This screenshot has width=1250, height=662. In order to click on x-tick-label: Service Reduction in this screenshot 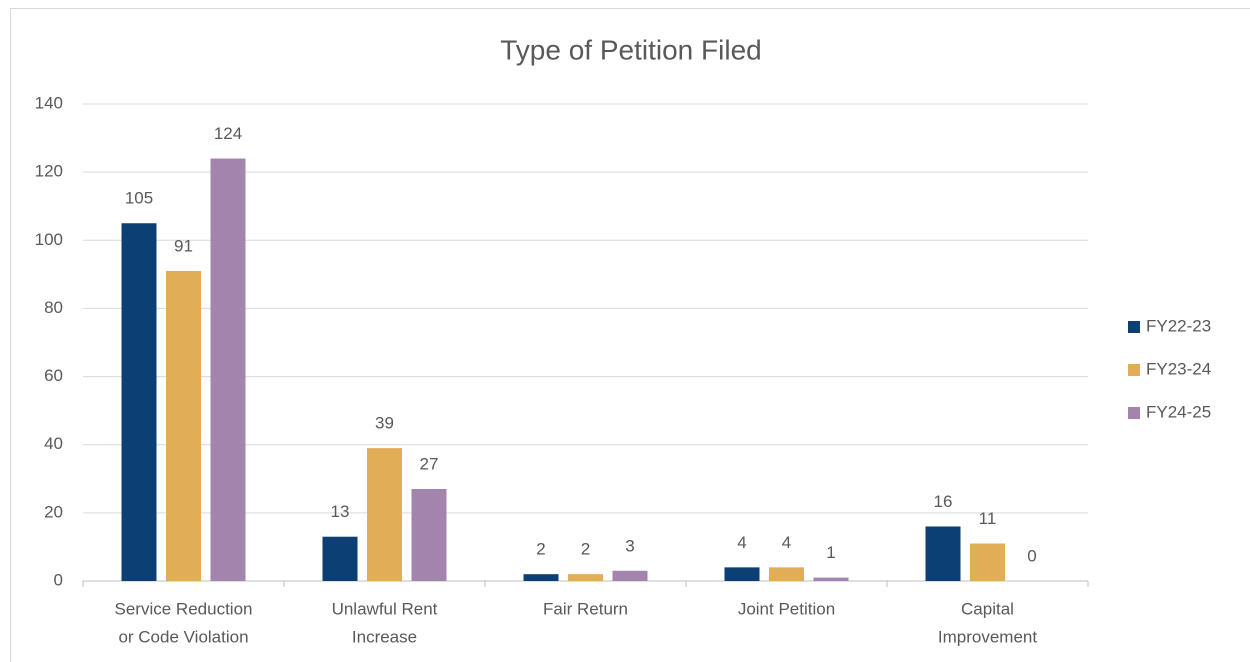, I will do `click(184, 608)`.